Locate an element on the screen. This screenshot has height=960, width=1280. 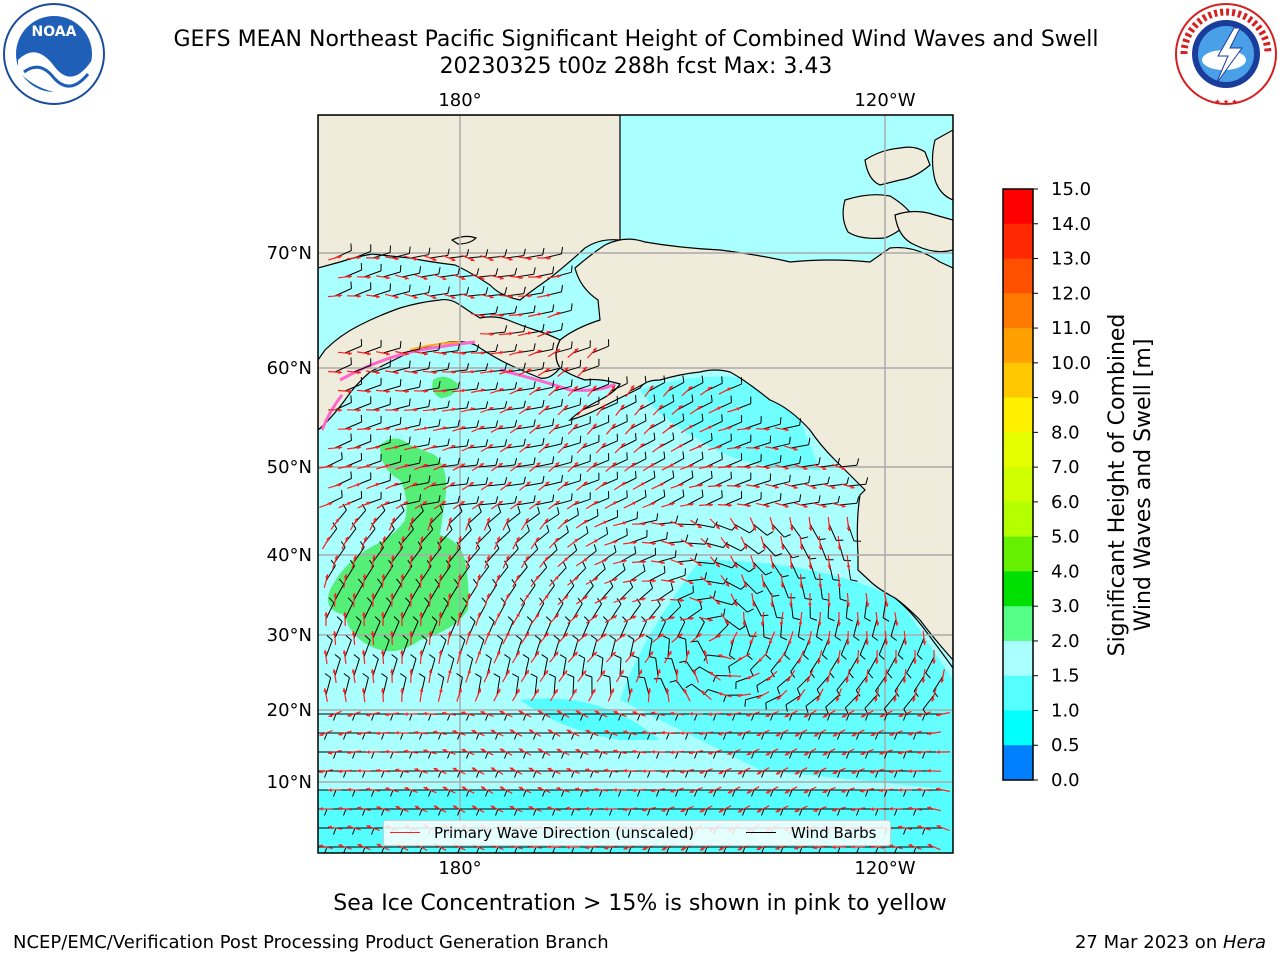
noaa-logo-text: NOAA is located at coordinates (54, 32).